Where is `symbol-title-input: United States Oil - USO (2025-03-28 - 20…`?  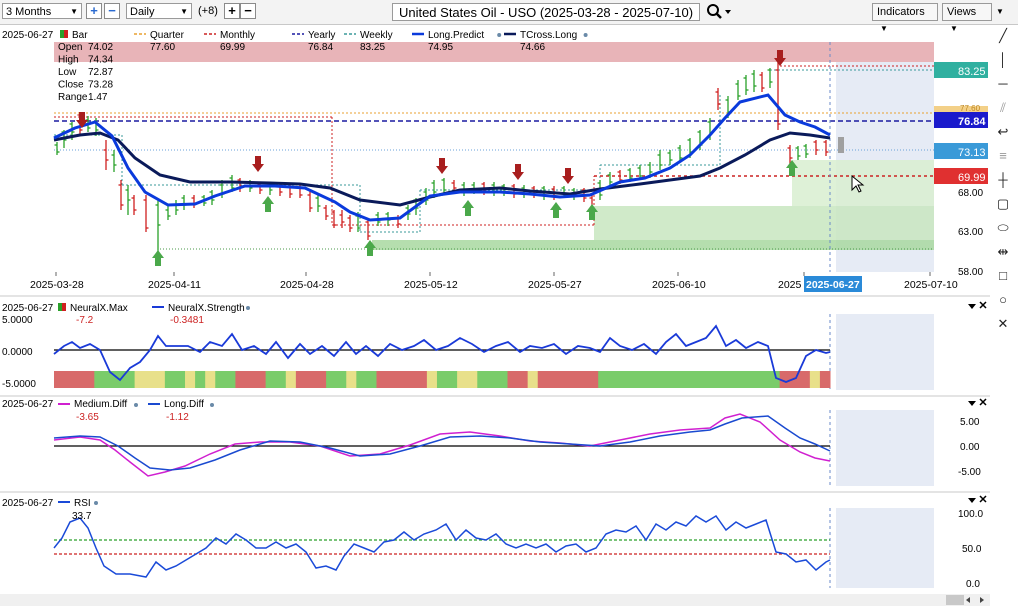
symbol-title-input: United States Oil - USO (2025-03-28 - 20… is located at coordinates (546, 12).